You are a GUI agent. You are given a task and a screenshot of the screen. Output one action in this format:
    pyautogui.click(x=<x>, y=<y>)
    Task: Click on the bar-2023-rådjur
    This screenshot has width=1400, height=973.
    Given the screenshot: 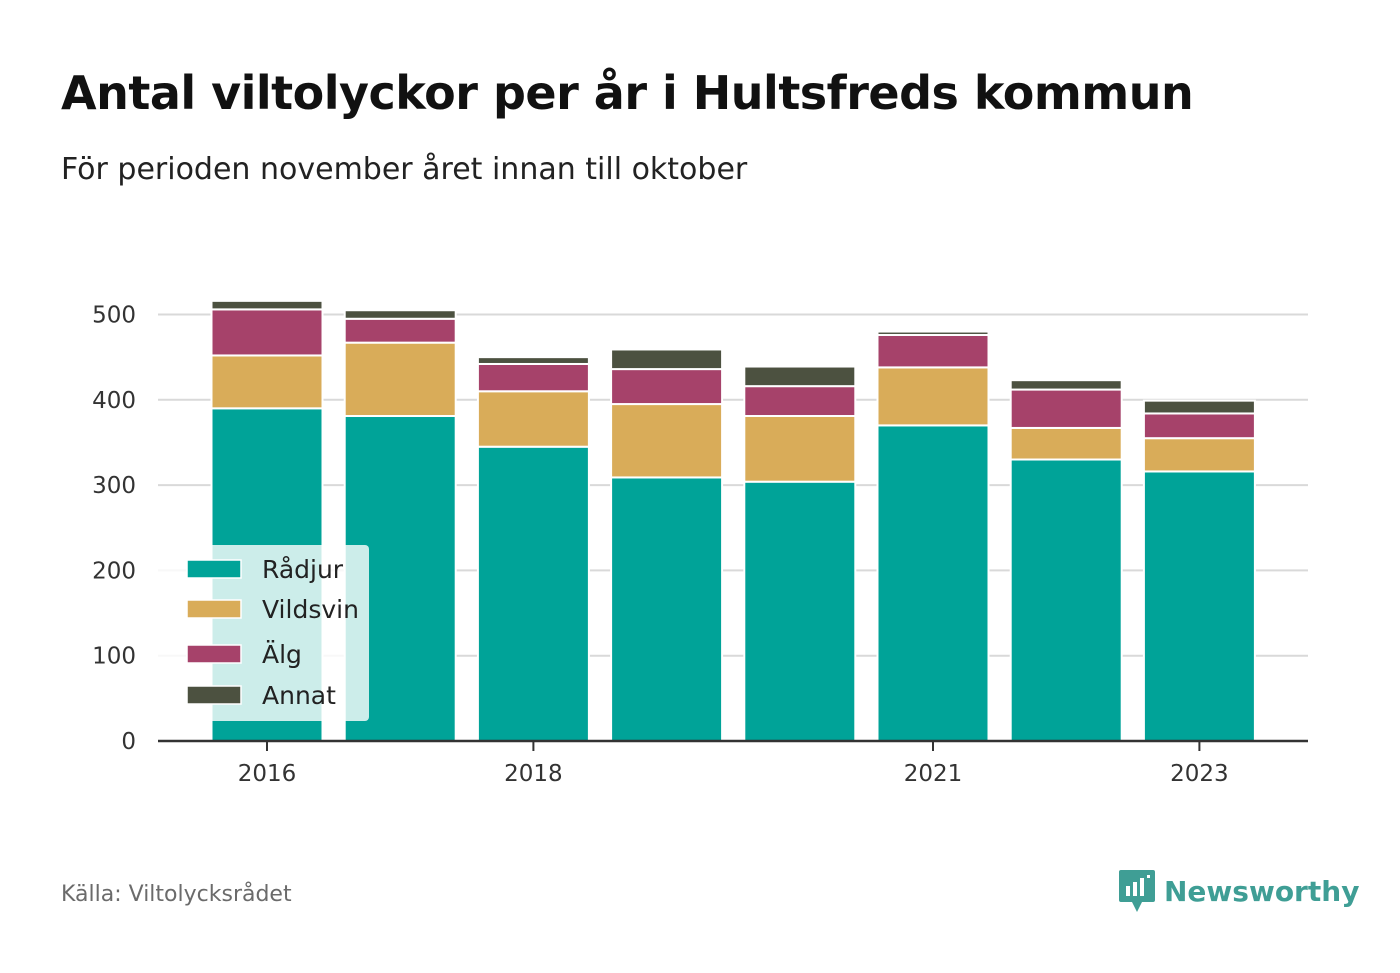 What is the action you would take?
    pyautogui.click(x=1199, y=606)
    